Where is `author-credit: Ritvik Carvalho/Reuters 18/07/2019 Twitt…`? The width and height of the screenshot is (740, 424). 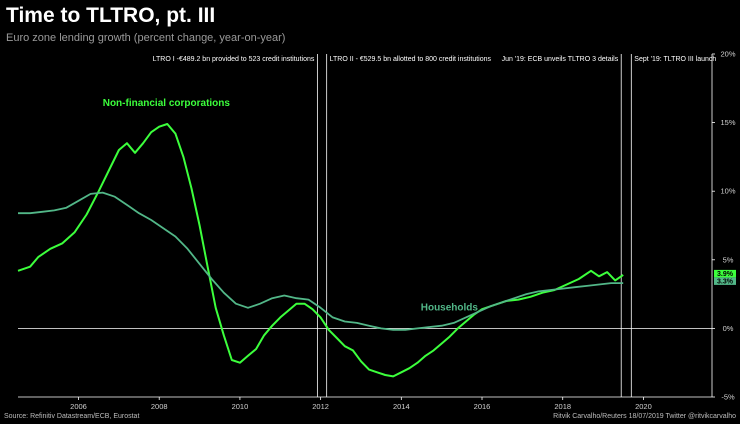 author-credit: Ritvik Carvalho/Reuters 18/07/2019 Twitt… is located at coordinates (644, 416).